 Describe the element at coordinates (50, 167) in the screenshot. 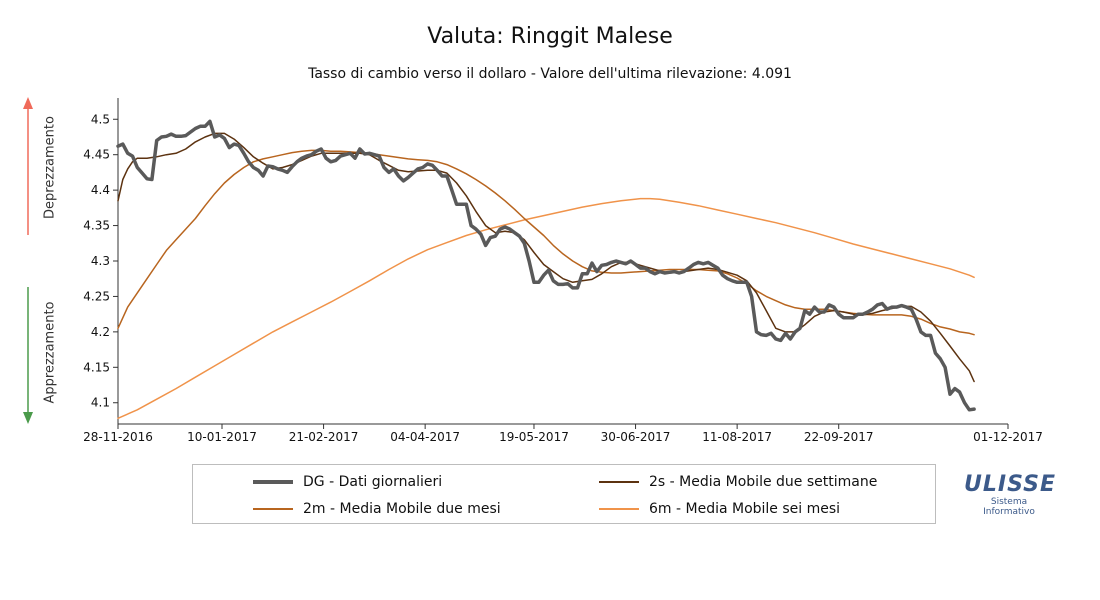

I see `depreciation-label: Deprezzamento` at that location.